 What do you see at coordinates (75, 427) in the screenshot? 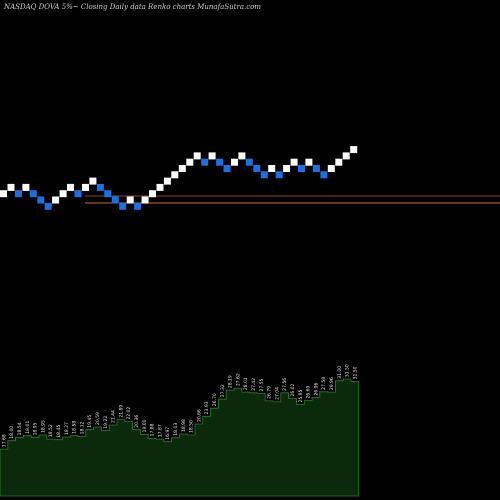
I see `volume-label: 18.58` at bounding box center [75, 427].